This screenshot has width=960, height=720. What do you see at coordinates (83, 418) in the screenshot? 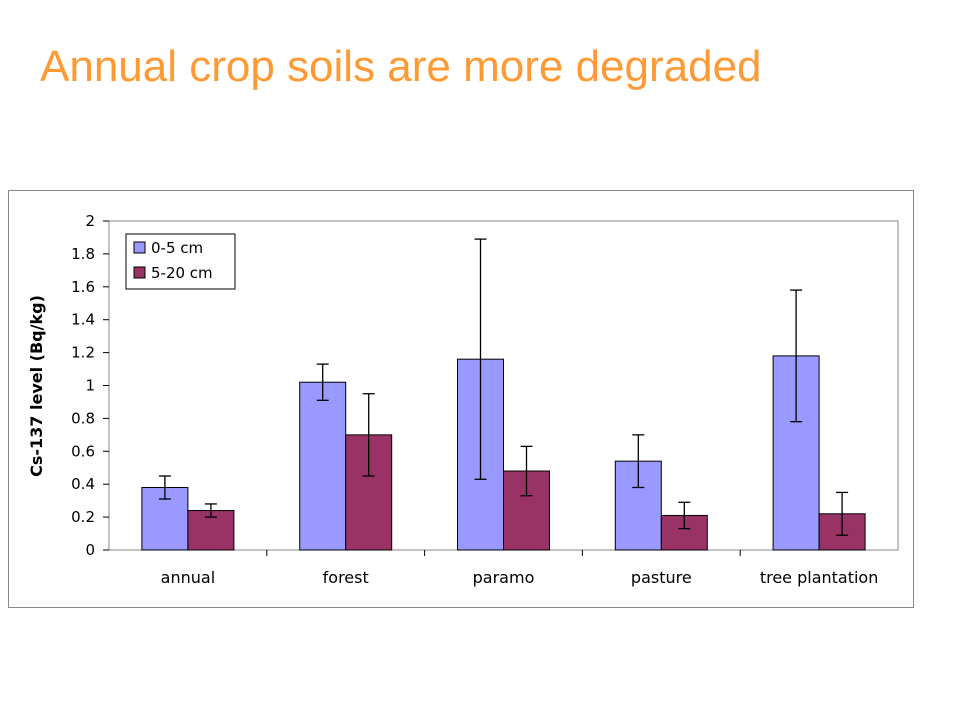
I see `y-tick-label: 0.8` at bounding box center [83, 418].